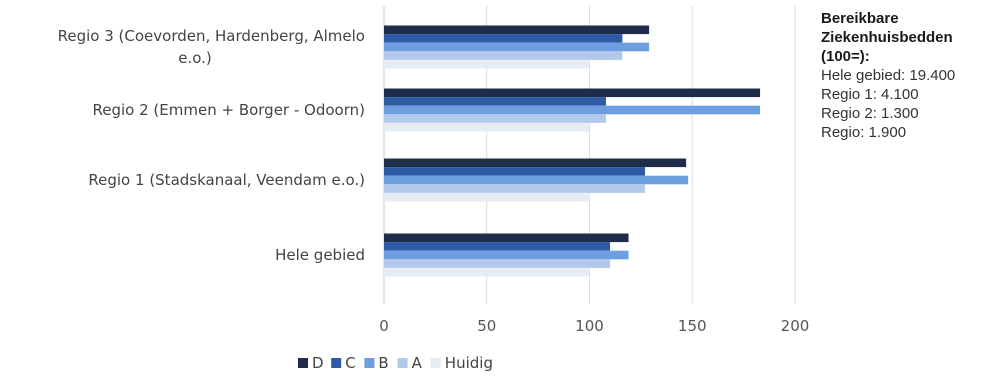 Image resolution: width=992 pixels, height=378 pixels. Describe the element at coordinates (887, 37) in the screenshot. I see `side-note-title: Bereikbare Ziekenhuisbedden (100=):` at that location.